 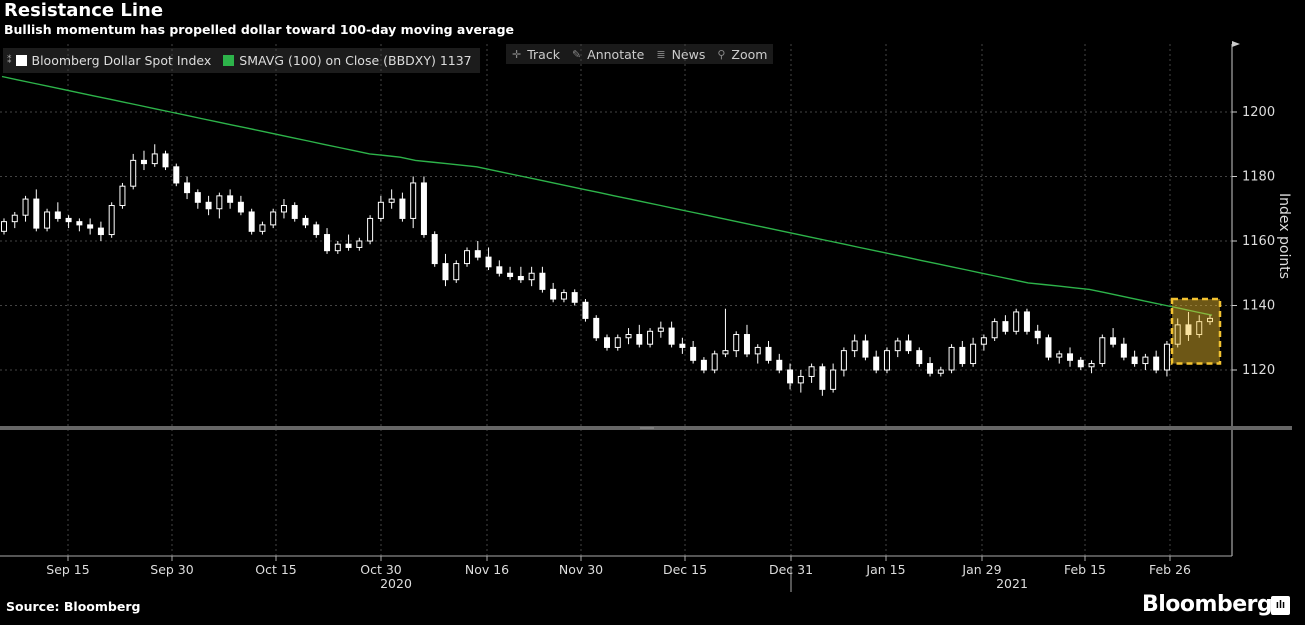 I want to click on zoom-label: Zoom, so click(x=749, y=54).